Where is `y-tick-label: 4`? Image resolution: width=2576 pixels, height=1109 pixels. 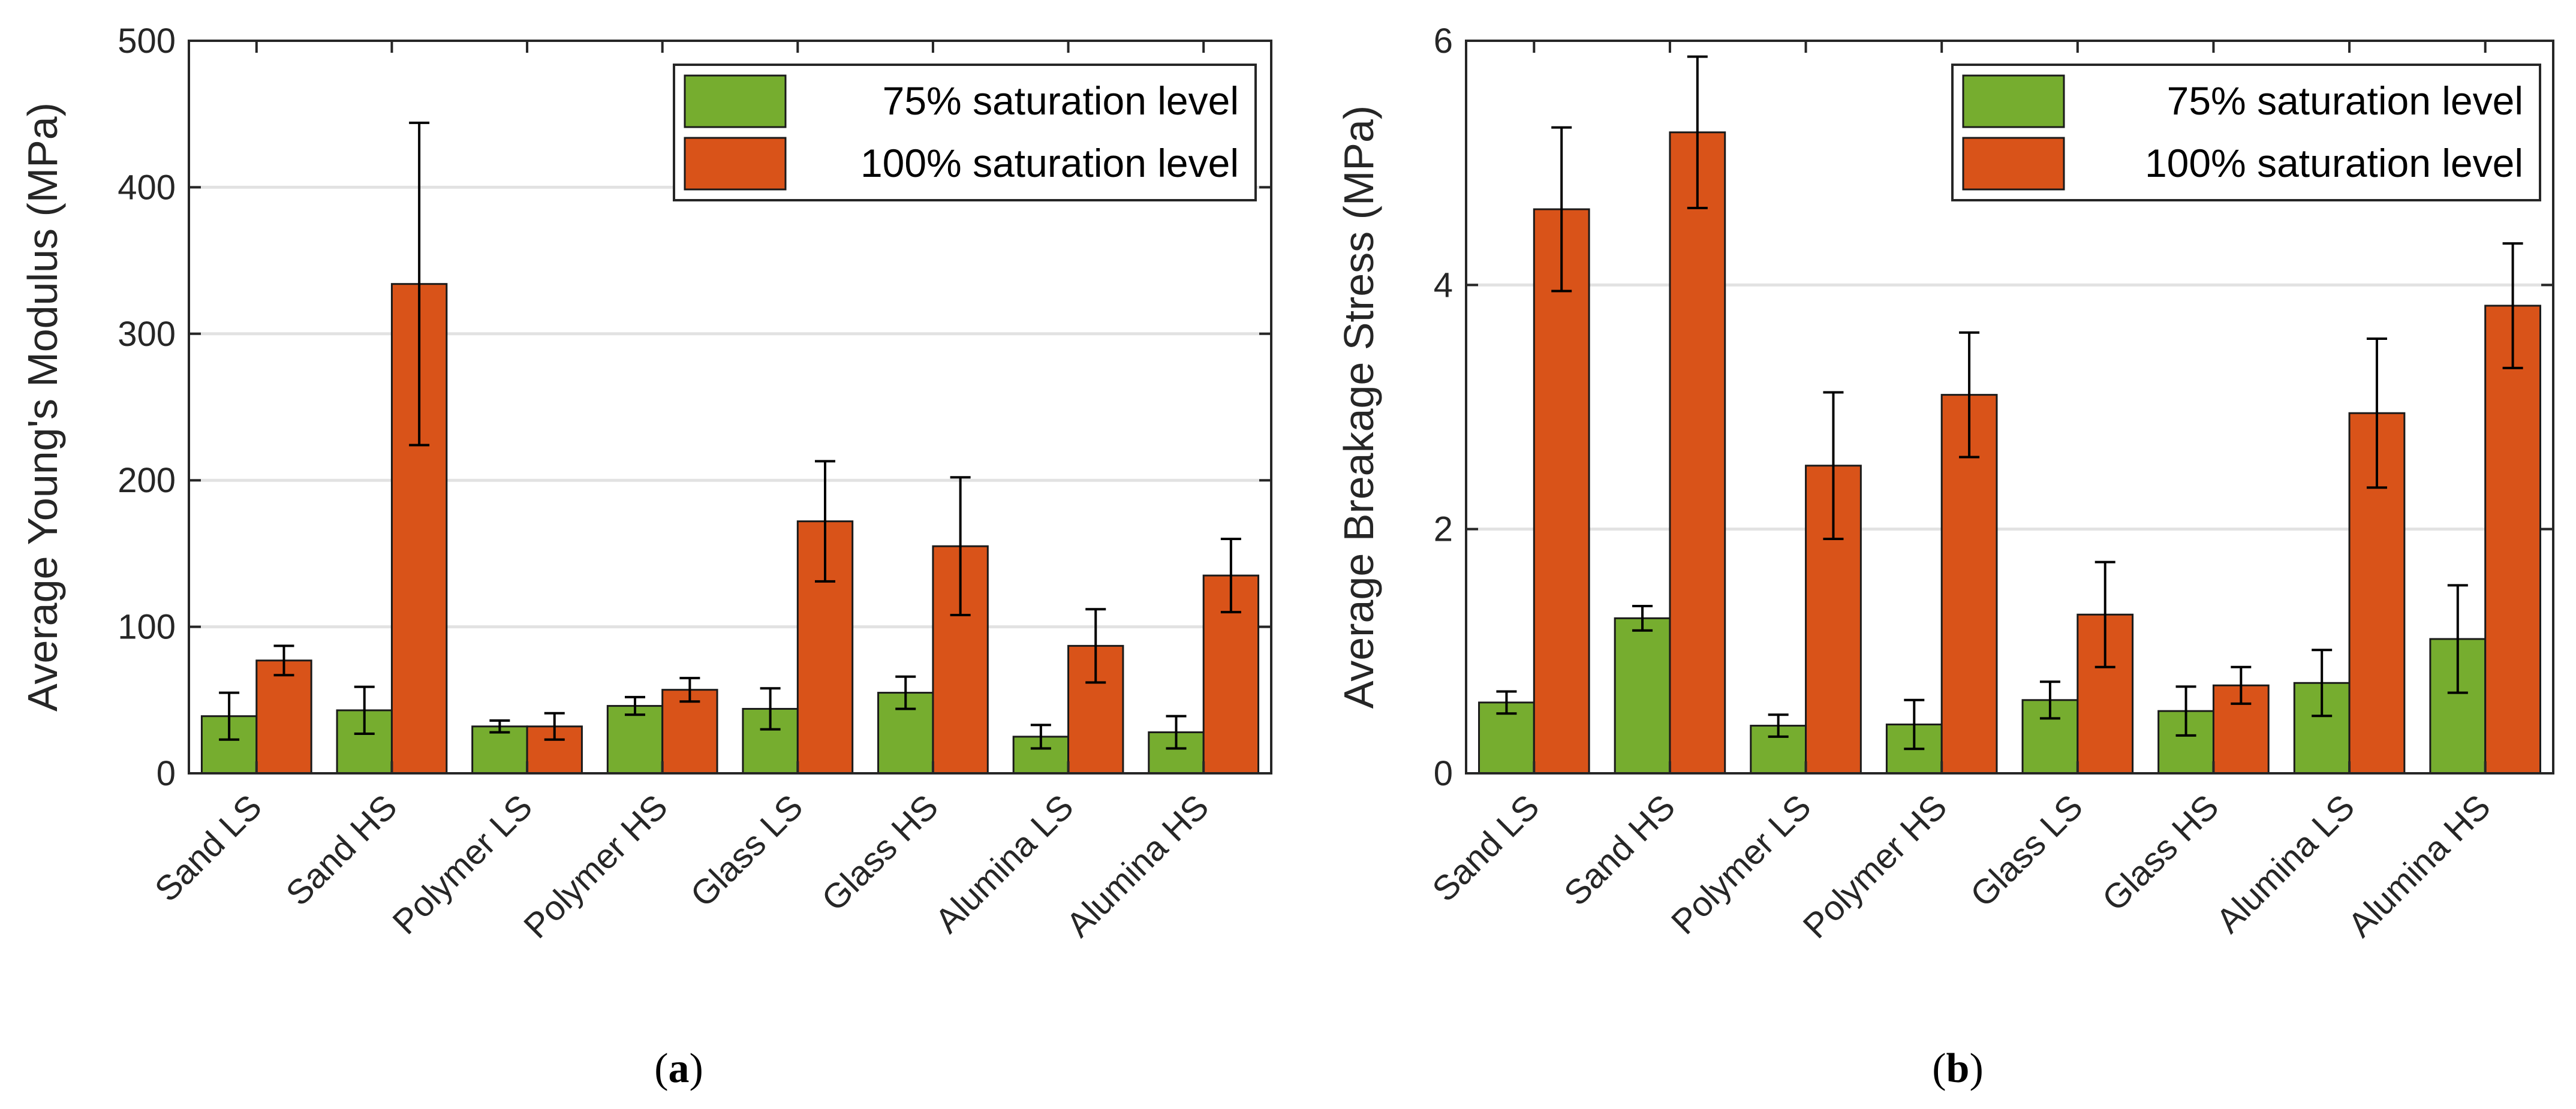 y-tick-label: 4 is located at coordinates (1444, 285).